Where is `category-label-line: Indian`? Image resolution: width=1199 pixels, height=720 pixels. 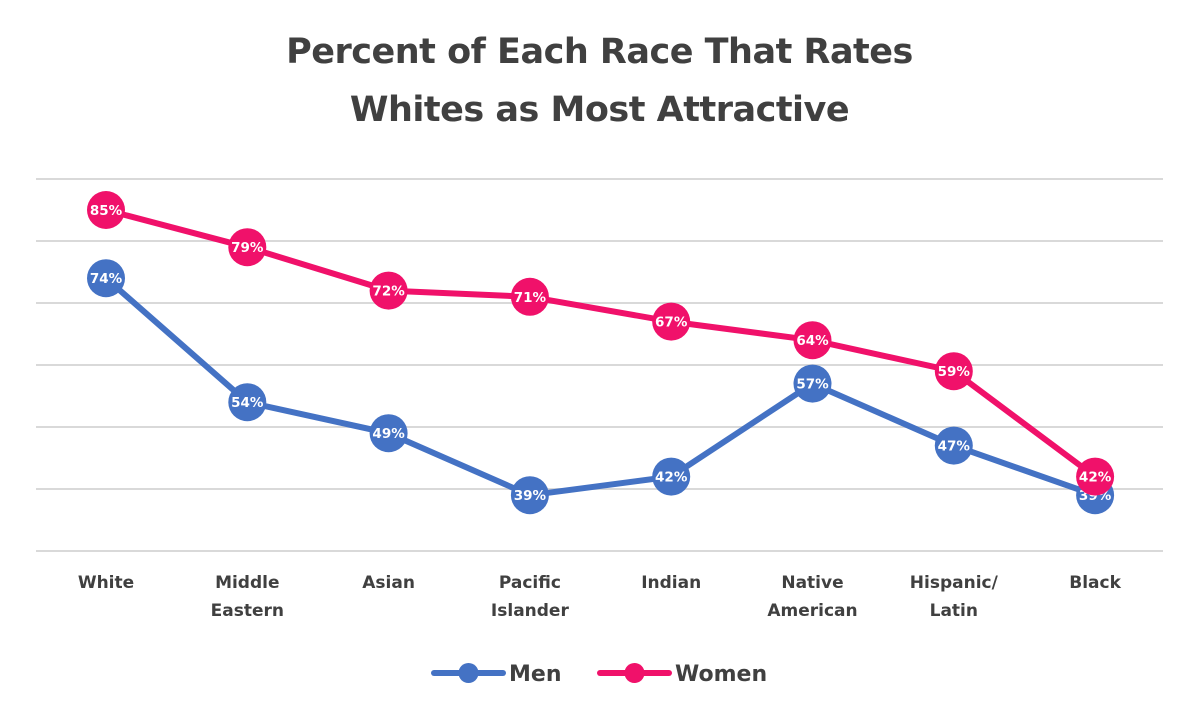 category-label-line: Indian is located at coordinates (671, 583).